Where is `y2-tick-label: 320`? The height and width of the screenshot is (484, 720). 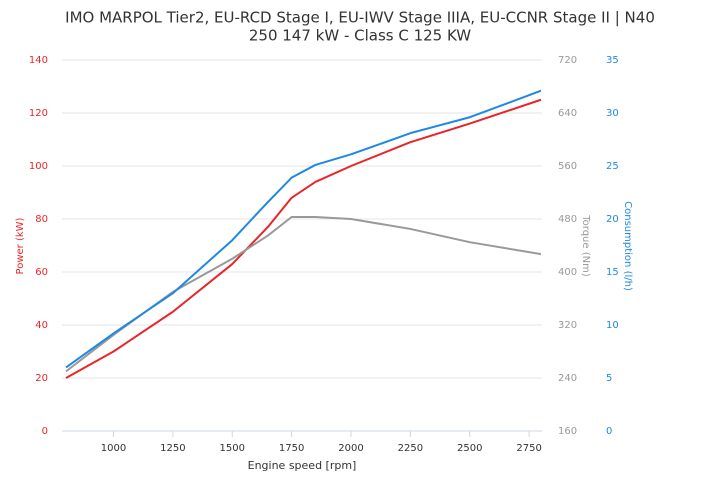
y2-tick-label: 320 is located at coordinates (567, 325).